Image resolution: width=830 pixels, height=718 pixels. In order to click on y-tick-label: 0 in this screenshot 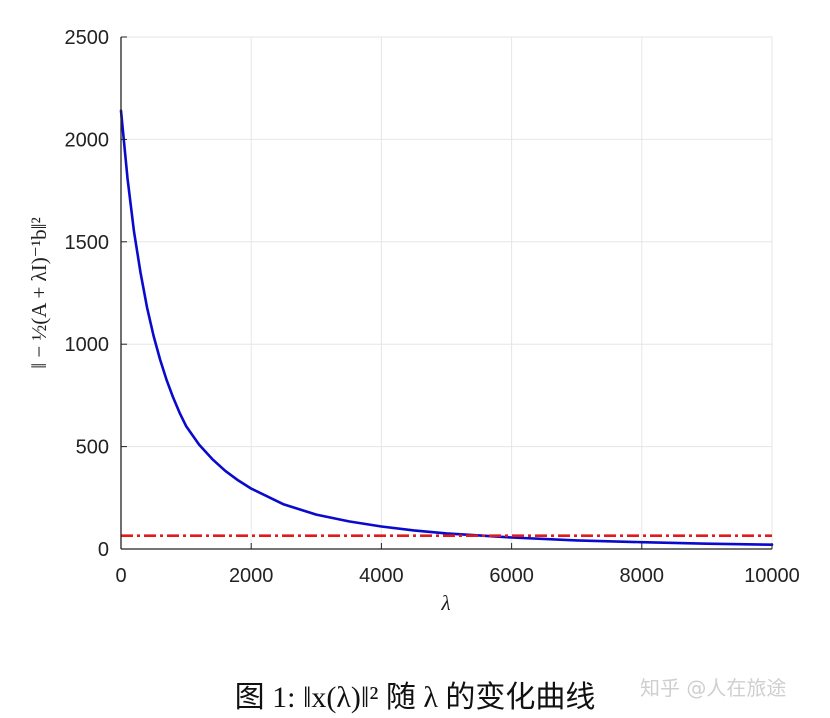, I will do `click(103, 550)`.